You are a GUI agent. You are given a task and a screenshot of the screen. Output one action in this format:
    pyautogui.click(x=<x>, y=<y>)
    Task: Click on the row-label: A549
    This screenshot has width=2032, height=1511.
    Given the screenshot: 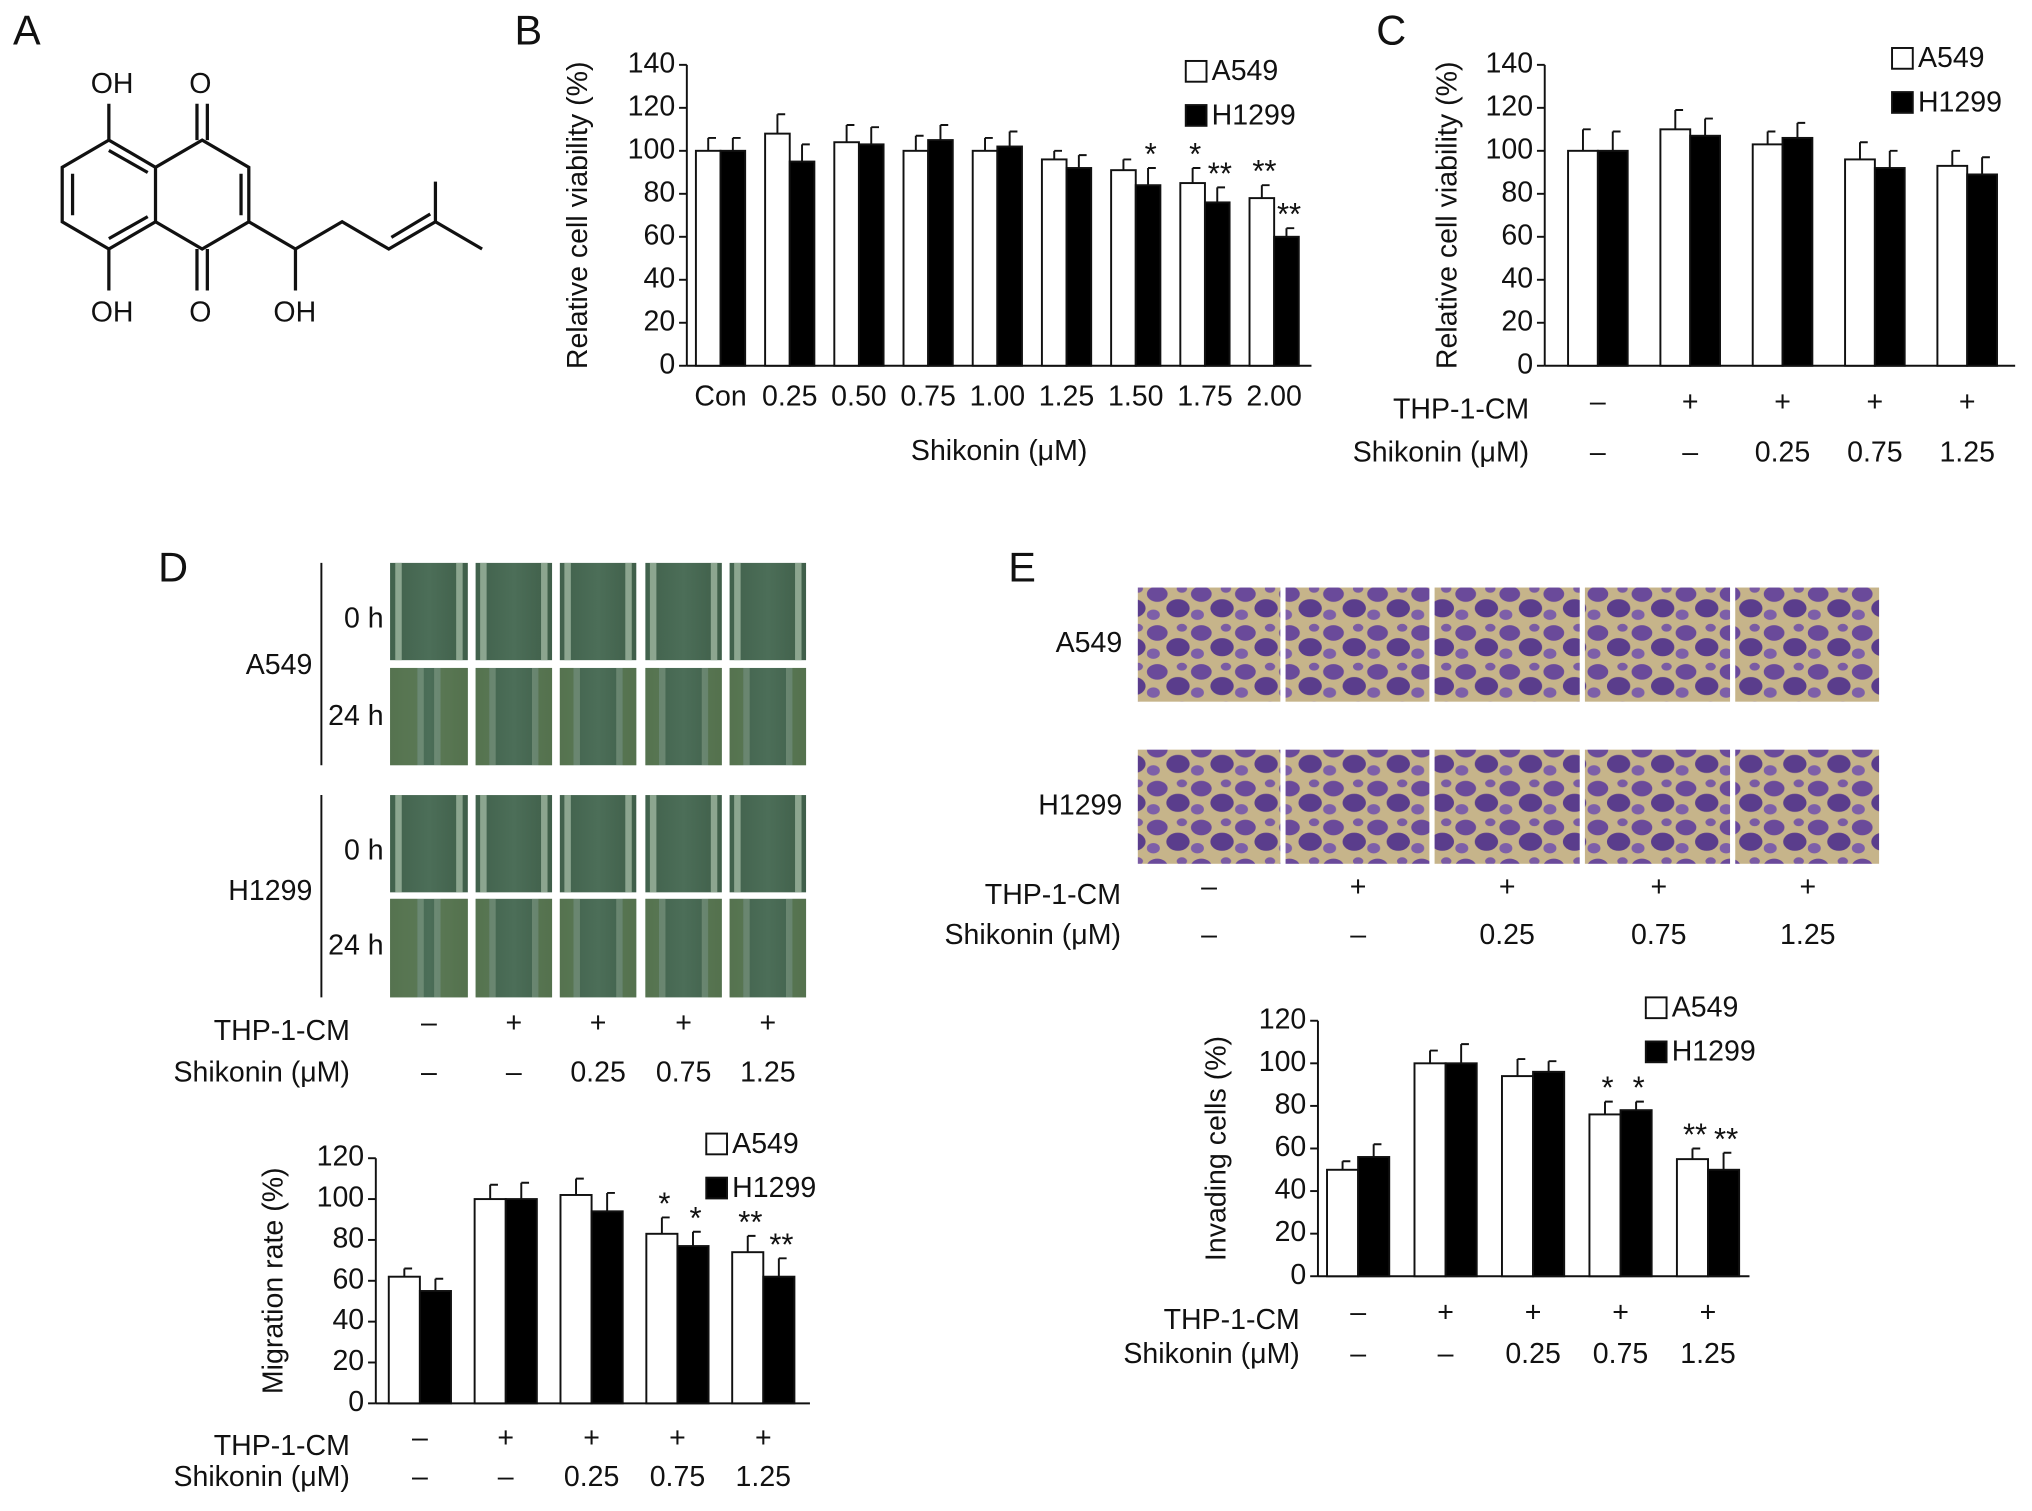 What is the action you would take?
    pyautogui.click(x=279, y=665)
    